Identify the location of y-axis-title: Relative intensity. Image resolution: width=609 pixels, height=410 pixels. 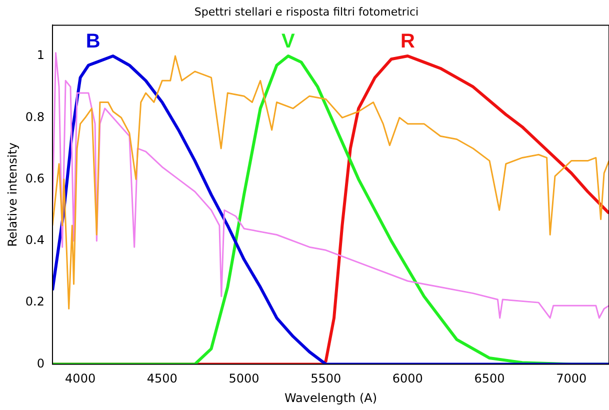
(12, 194).